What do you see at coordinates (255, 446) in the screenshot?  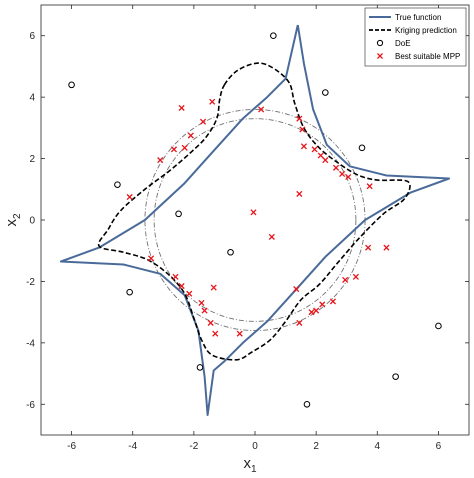 I see `x-tick-label: 0` at bounding box center [255, 446].